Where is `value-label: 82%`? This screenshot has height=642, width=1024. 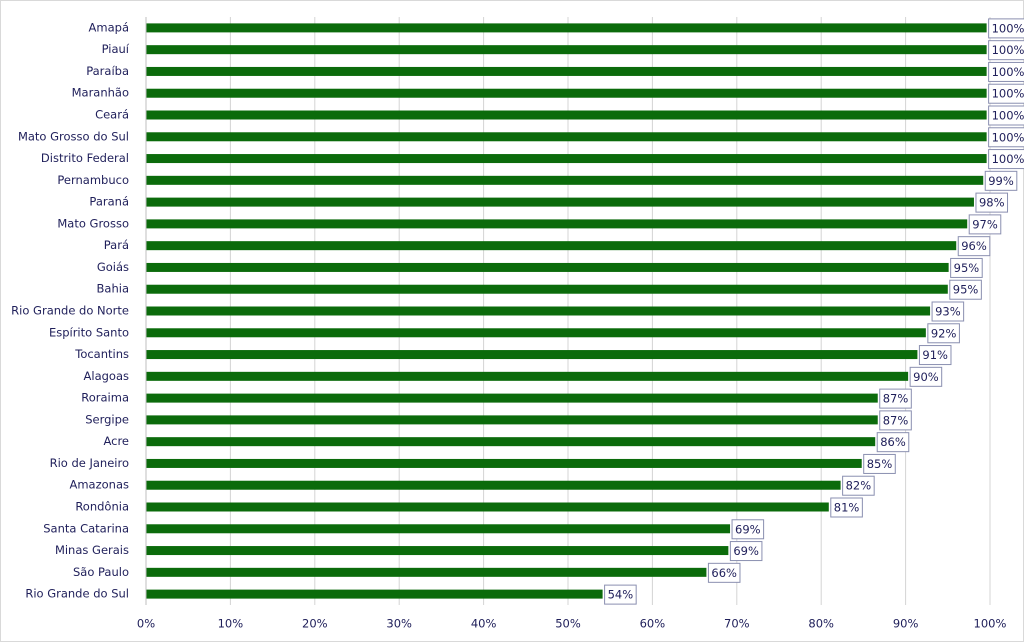
value-label: 82% is located at coordinates (859, 486).